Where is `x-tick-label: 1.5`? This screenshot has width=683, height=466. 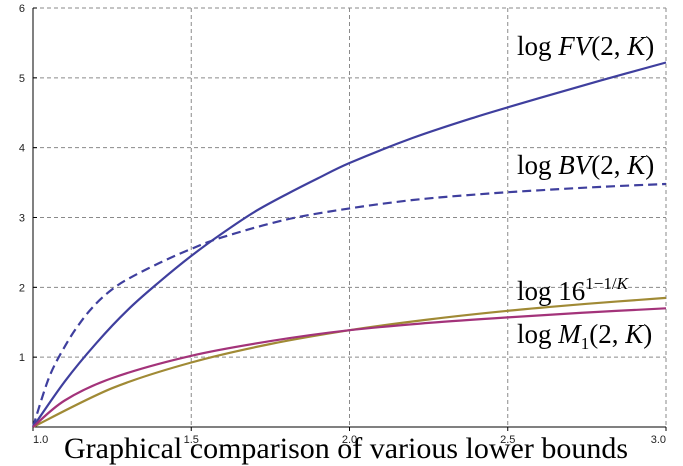 x-tick-label: 1.5 is located at coordinates (191, 440).